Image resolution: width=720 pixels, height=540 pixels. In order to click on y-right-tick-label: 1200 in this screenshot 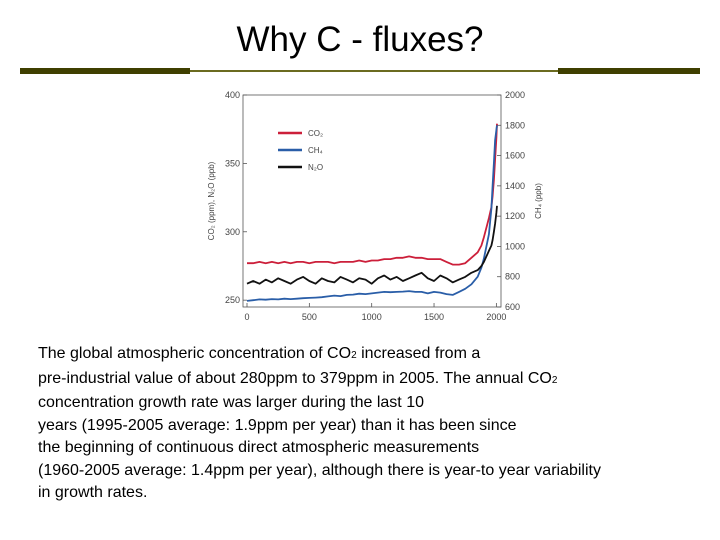, I will do `click(515, 216)`.